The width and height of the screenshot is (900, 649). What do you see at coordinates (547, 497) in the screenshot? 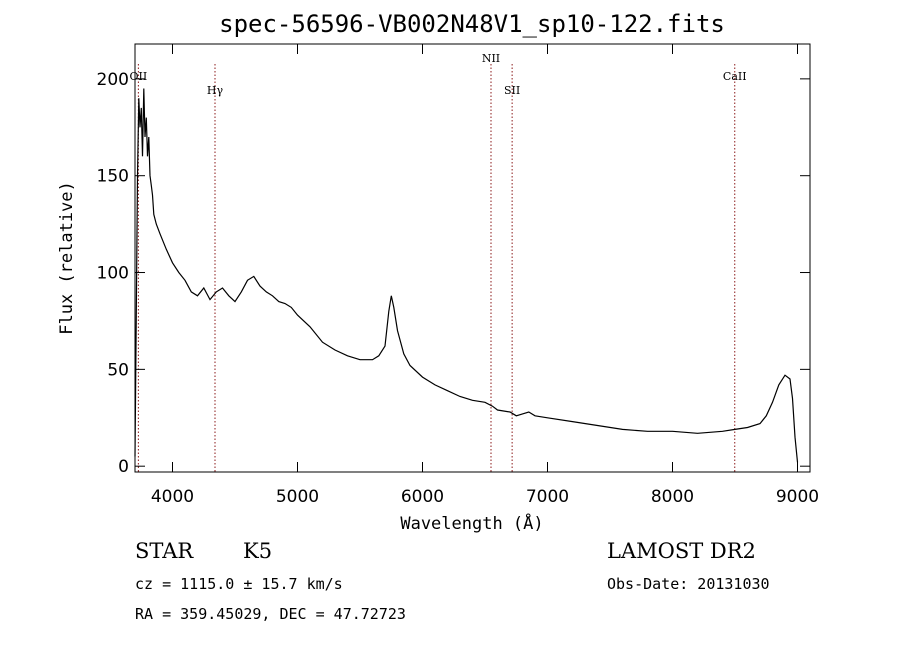
I see `x-tick-label: 7000` at bounding box center [547, 497].